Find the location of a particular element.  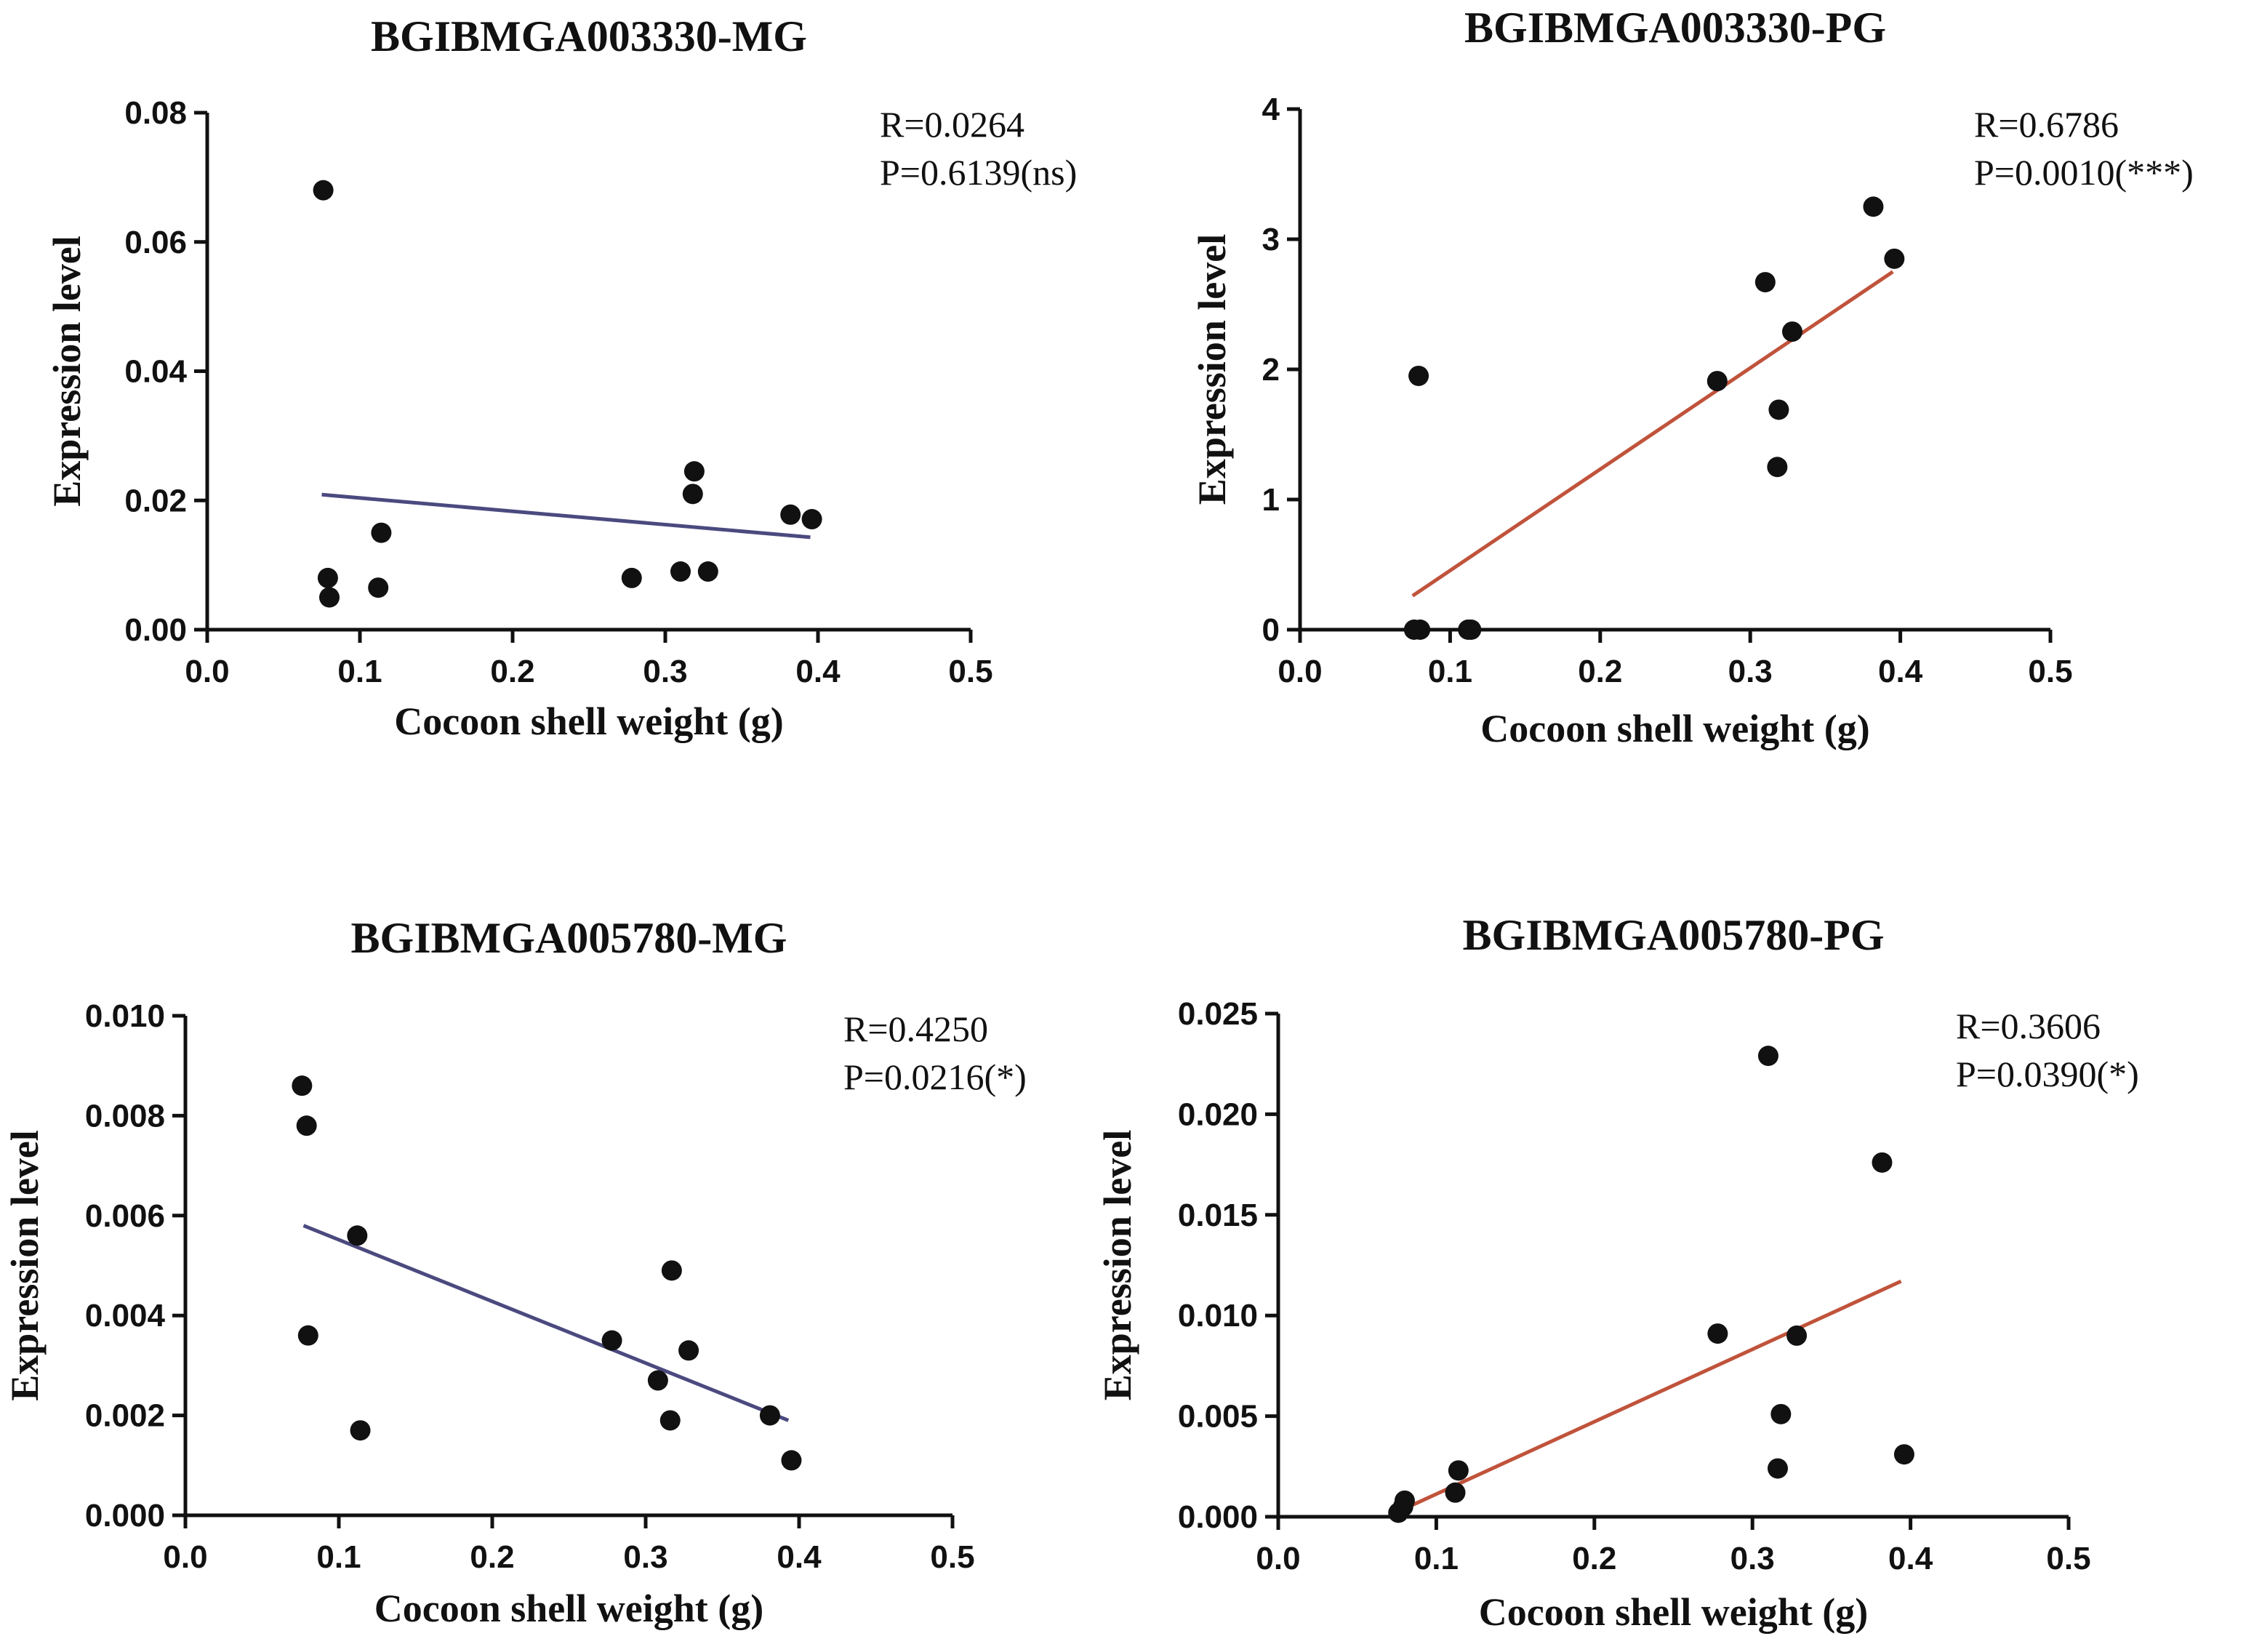

chart-title: BGIBMGA003330-MG is located at coordinates (589, 36).